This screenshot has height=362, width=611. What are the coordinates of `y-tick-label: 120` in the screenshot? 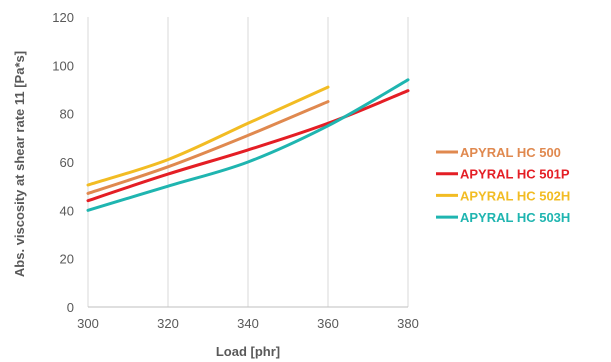 It's located at (63, 17).